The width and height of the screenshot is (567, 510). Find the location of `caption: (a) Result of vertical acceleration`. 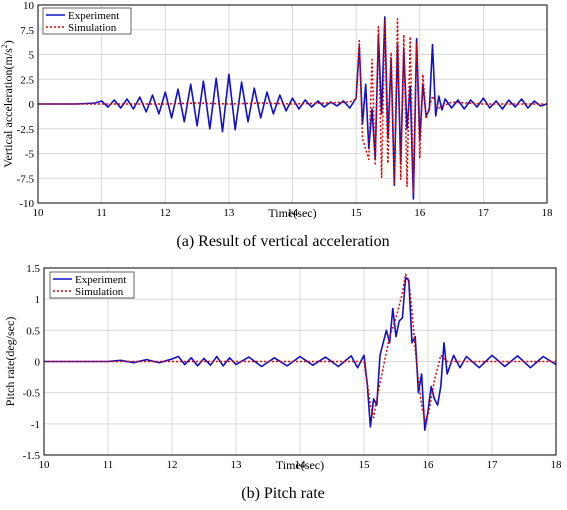

caption: (a) Result of vertical acceleration is located at coordinates (282, 241).